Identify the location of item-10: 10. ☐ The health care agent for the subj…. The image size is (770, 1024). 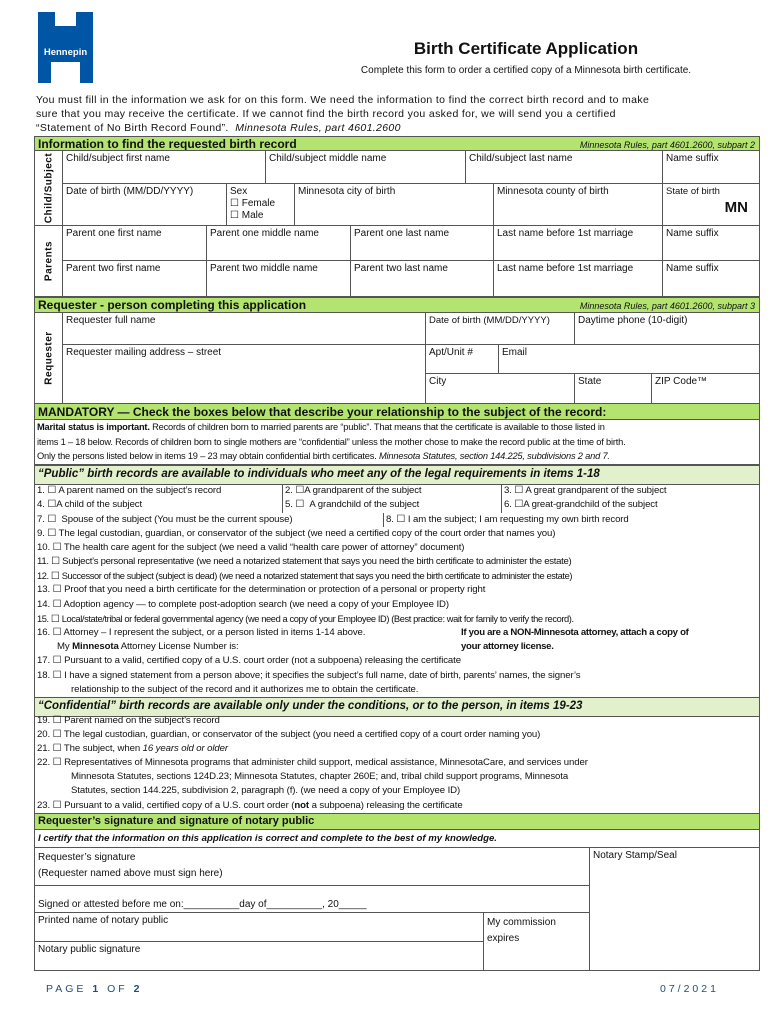
(251, 547).